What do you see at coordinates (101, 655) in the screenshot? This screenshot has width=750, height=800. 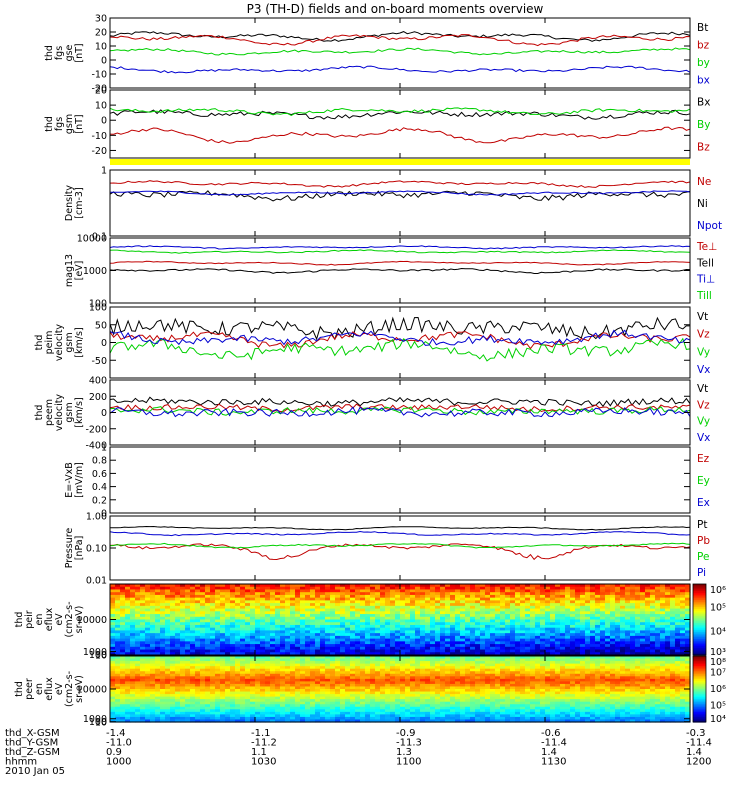 I see `y-tick-label: 10` at bounding box center [101, 655].